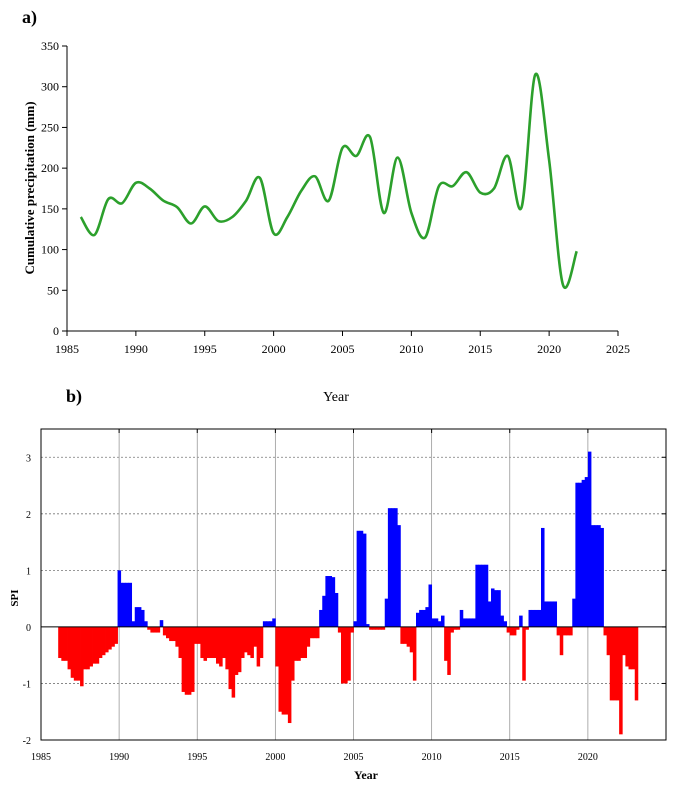 The width and height of the screenshot is (685, 785). Describe the element at coordinates (119, 757) in the screenshot. I see `panel-b-x-tick-label: 1990` at that location.